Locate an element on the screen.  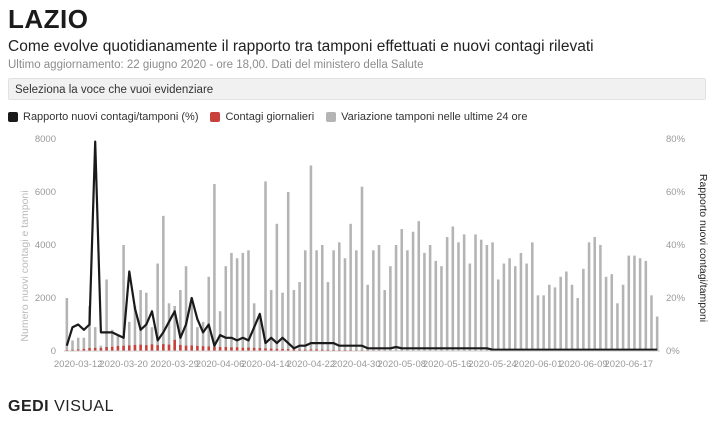
legend-label-tests-variation: Variazione tamponi nelle ultime 24 ore is located at coordinates (434, 117).